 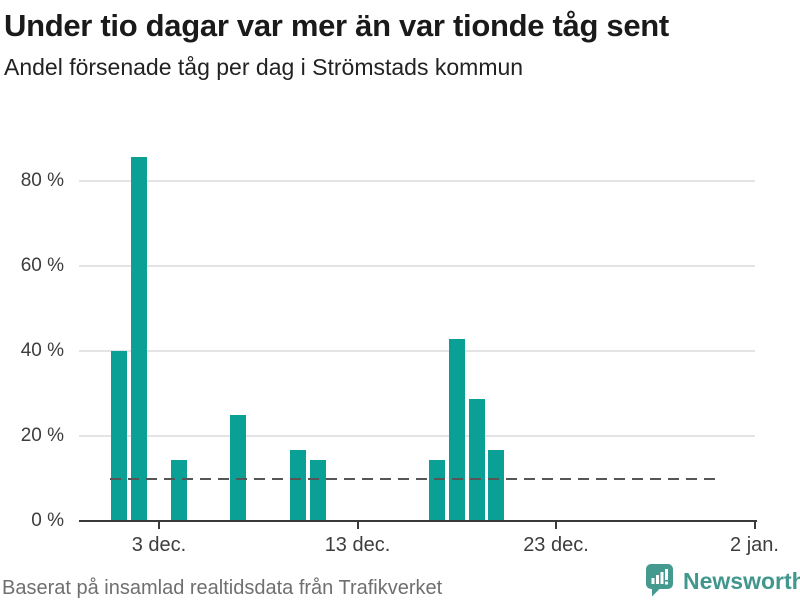 What do you see at coordinates (42, 350) in the screenshot?
I see `y-axis-tick-label: 40 %` at bounding box center [42, 350].